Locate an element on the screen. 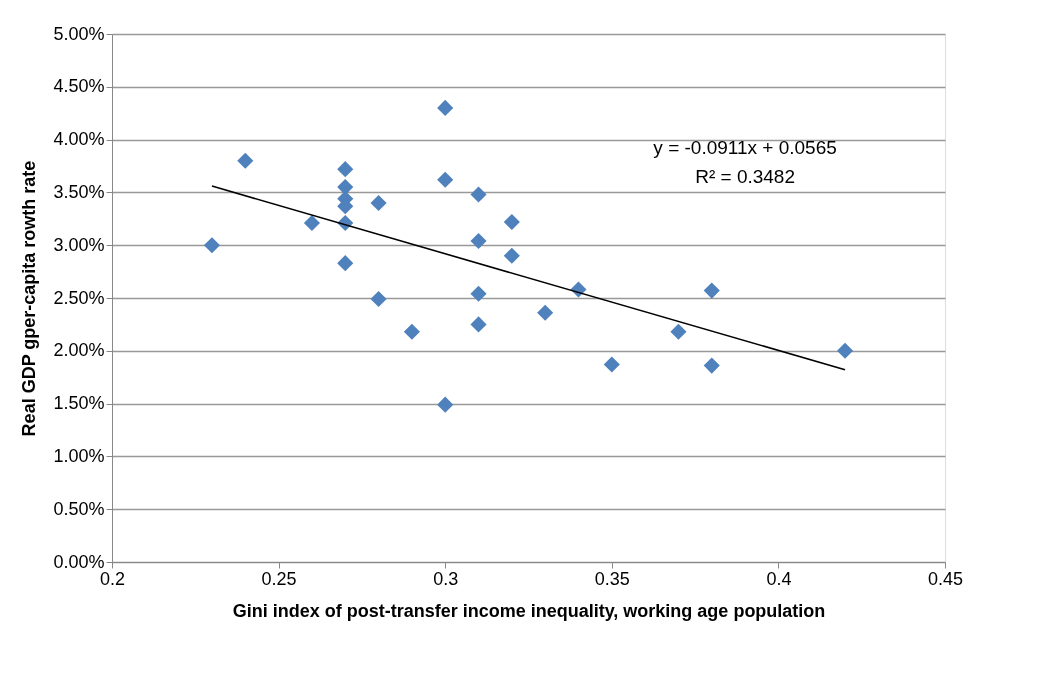  y-tick-label: 5.00% is located at coordinates (79, 33).